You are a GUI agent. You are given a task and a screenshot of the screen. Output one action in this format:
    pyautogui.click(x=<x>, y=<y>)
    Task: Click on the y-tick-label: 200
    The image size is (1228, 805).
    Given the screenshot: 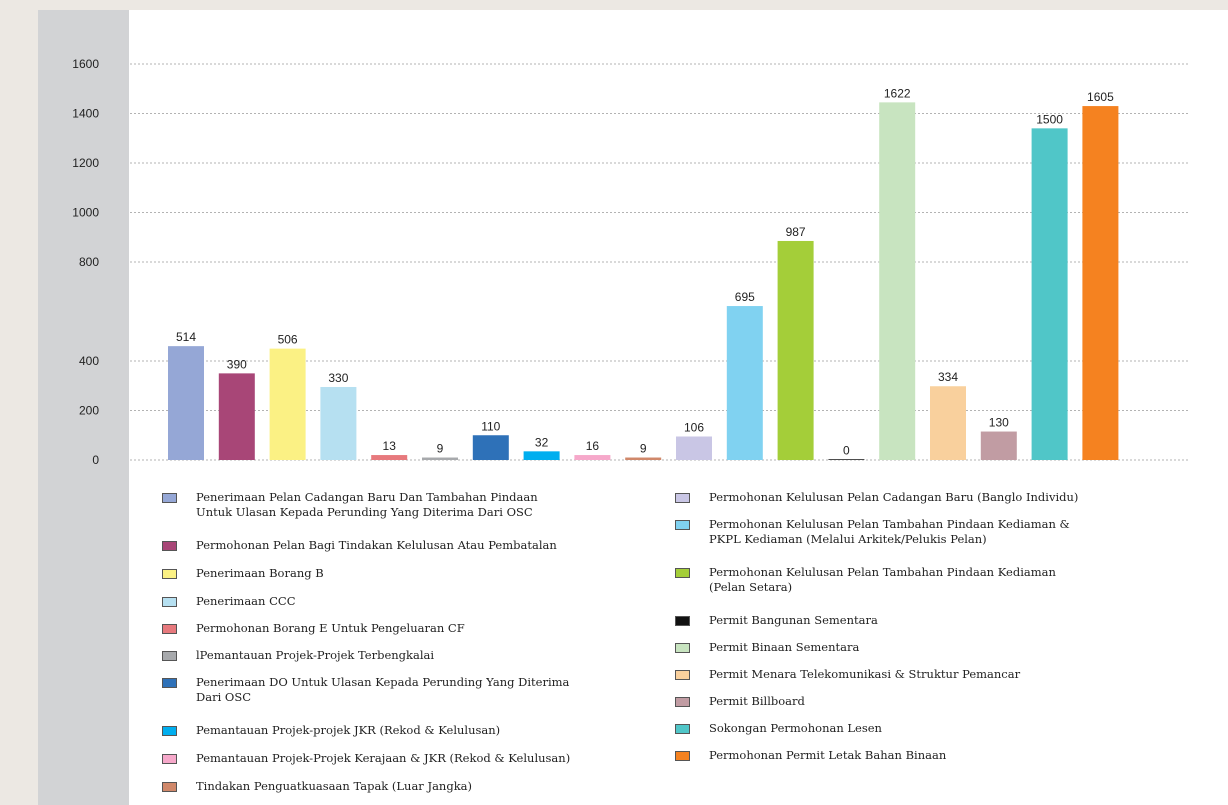 What is the action you would take?
    pyautogui.click(x=89, y=411)
    